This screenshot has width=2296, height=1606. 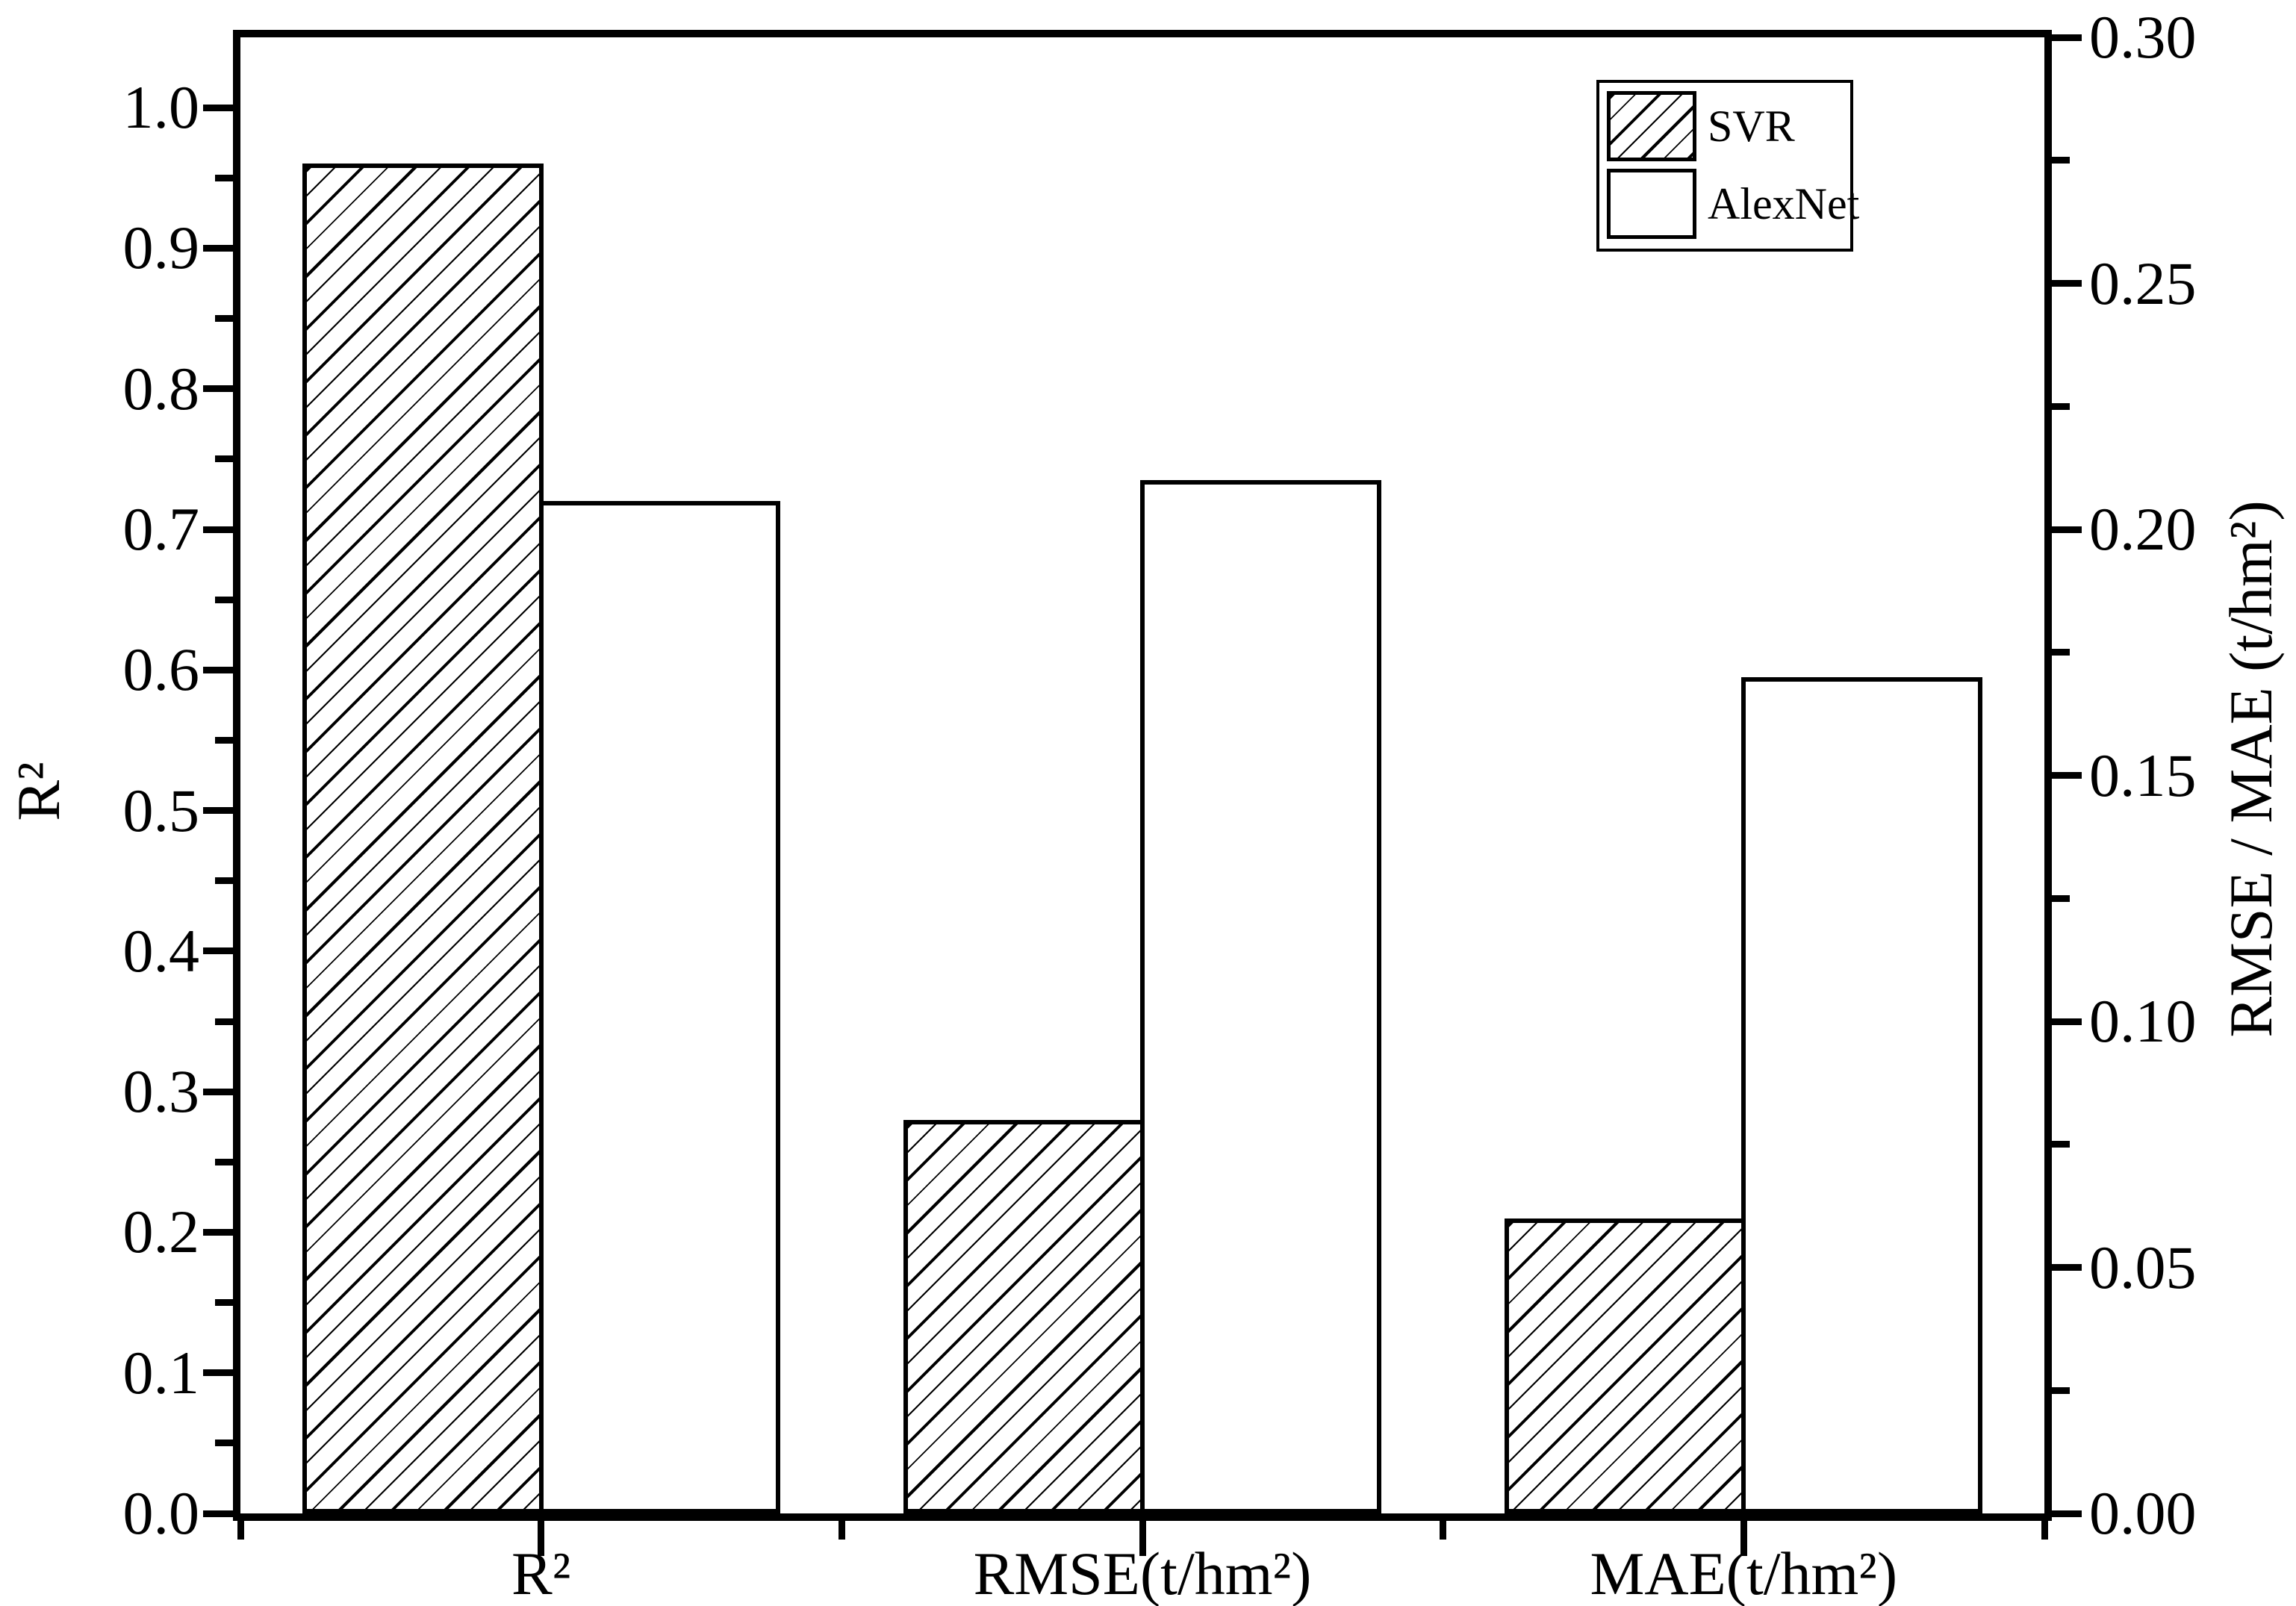 What do you see at coordinates (1024, 1316) in the screenshot?
I see `bar-svr-rmse-t-hm` at bounding box center [1024, 1316].